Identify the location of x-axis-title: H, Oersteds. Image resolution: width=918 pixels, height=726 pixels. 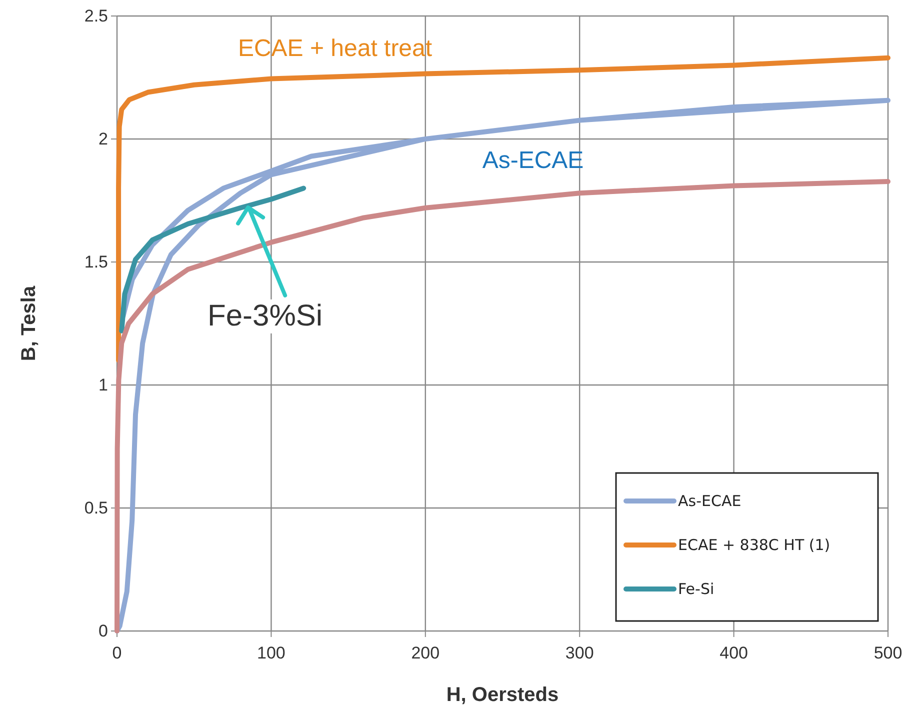
(502, 695).